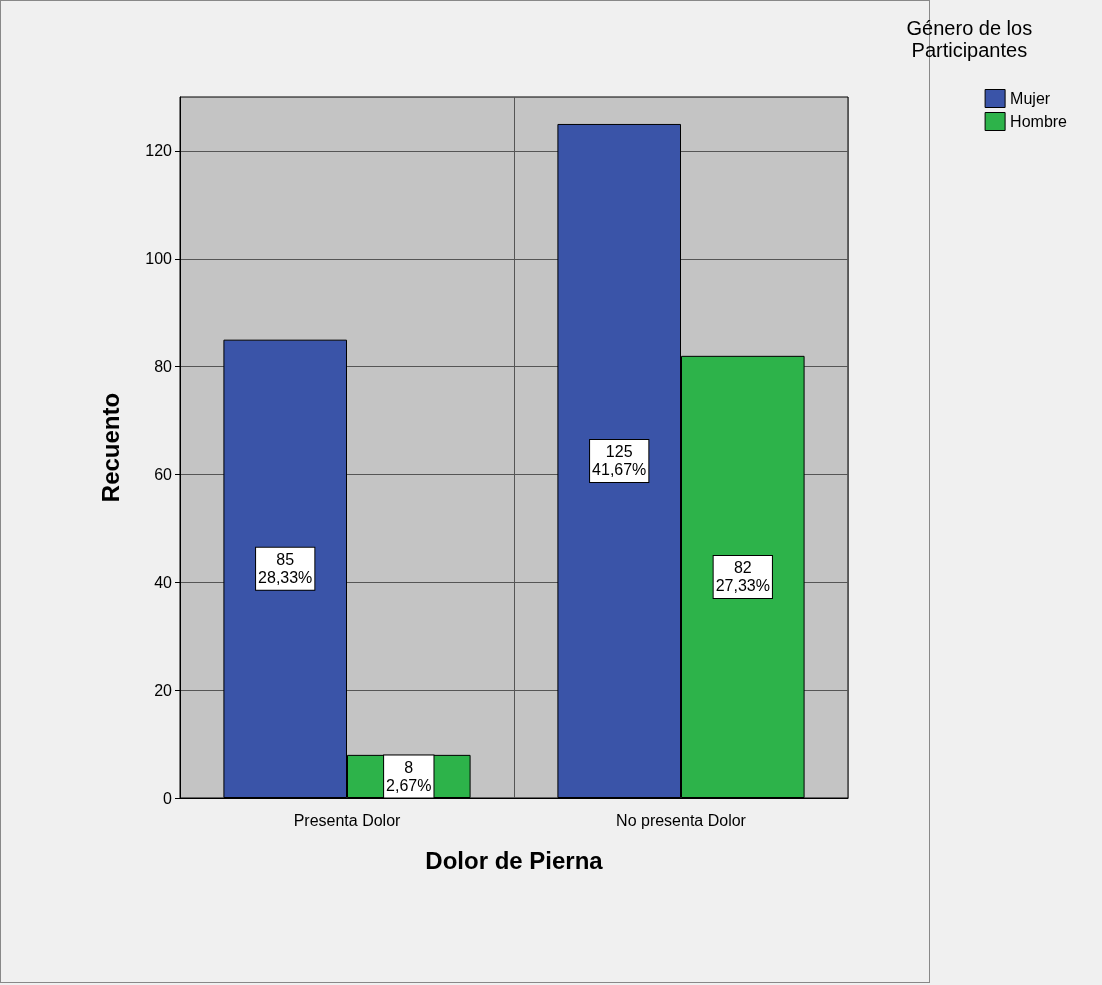 The width and height of the screenshot is (1102, 985). Describe the element at coordinates (159, 151) in the screenshot. I see `y-tick-label: 120` at that location.